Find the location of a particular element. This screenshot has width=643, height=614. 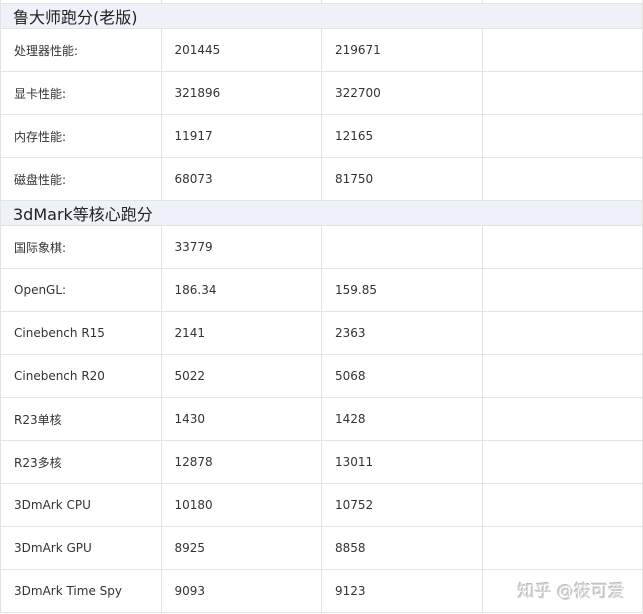

value-cell: 159.85 is located at coordinates (402, 290).